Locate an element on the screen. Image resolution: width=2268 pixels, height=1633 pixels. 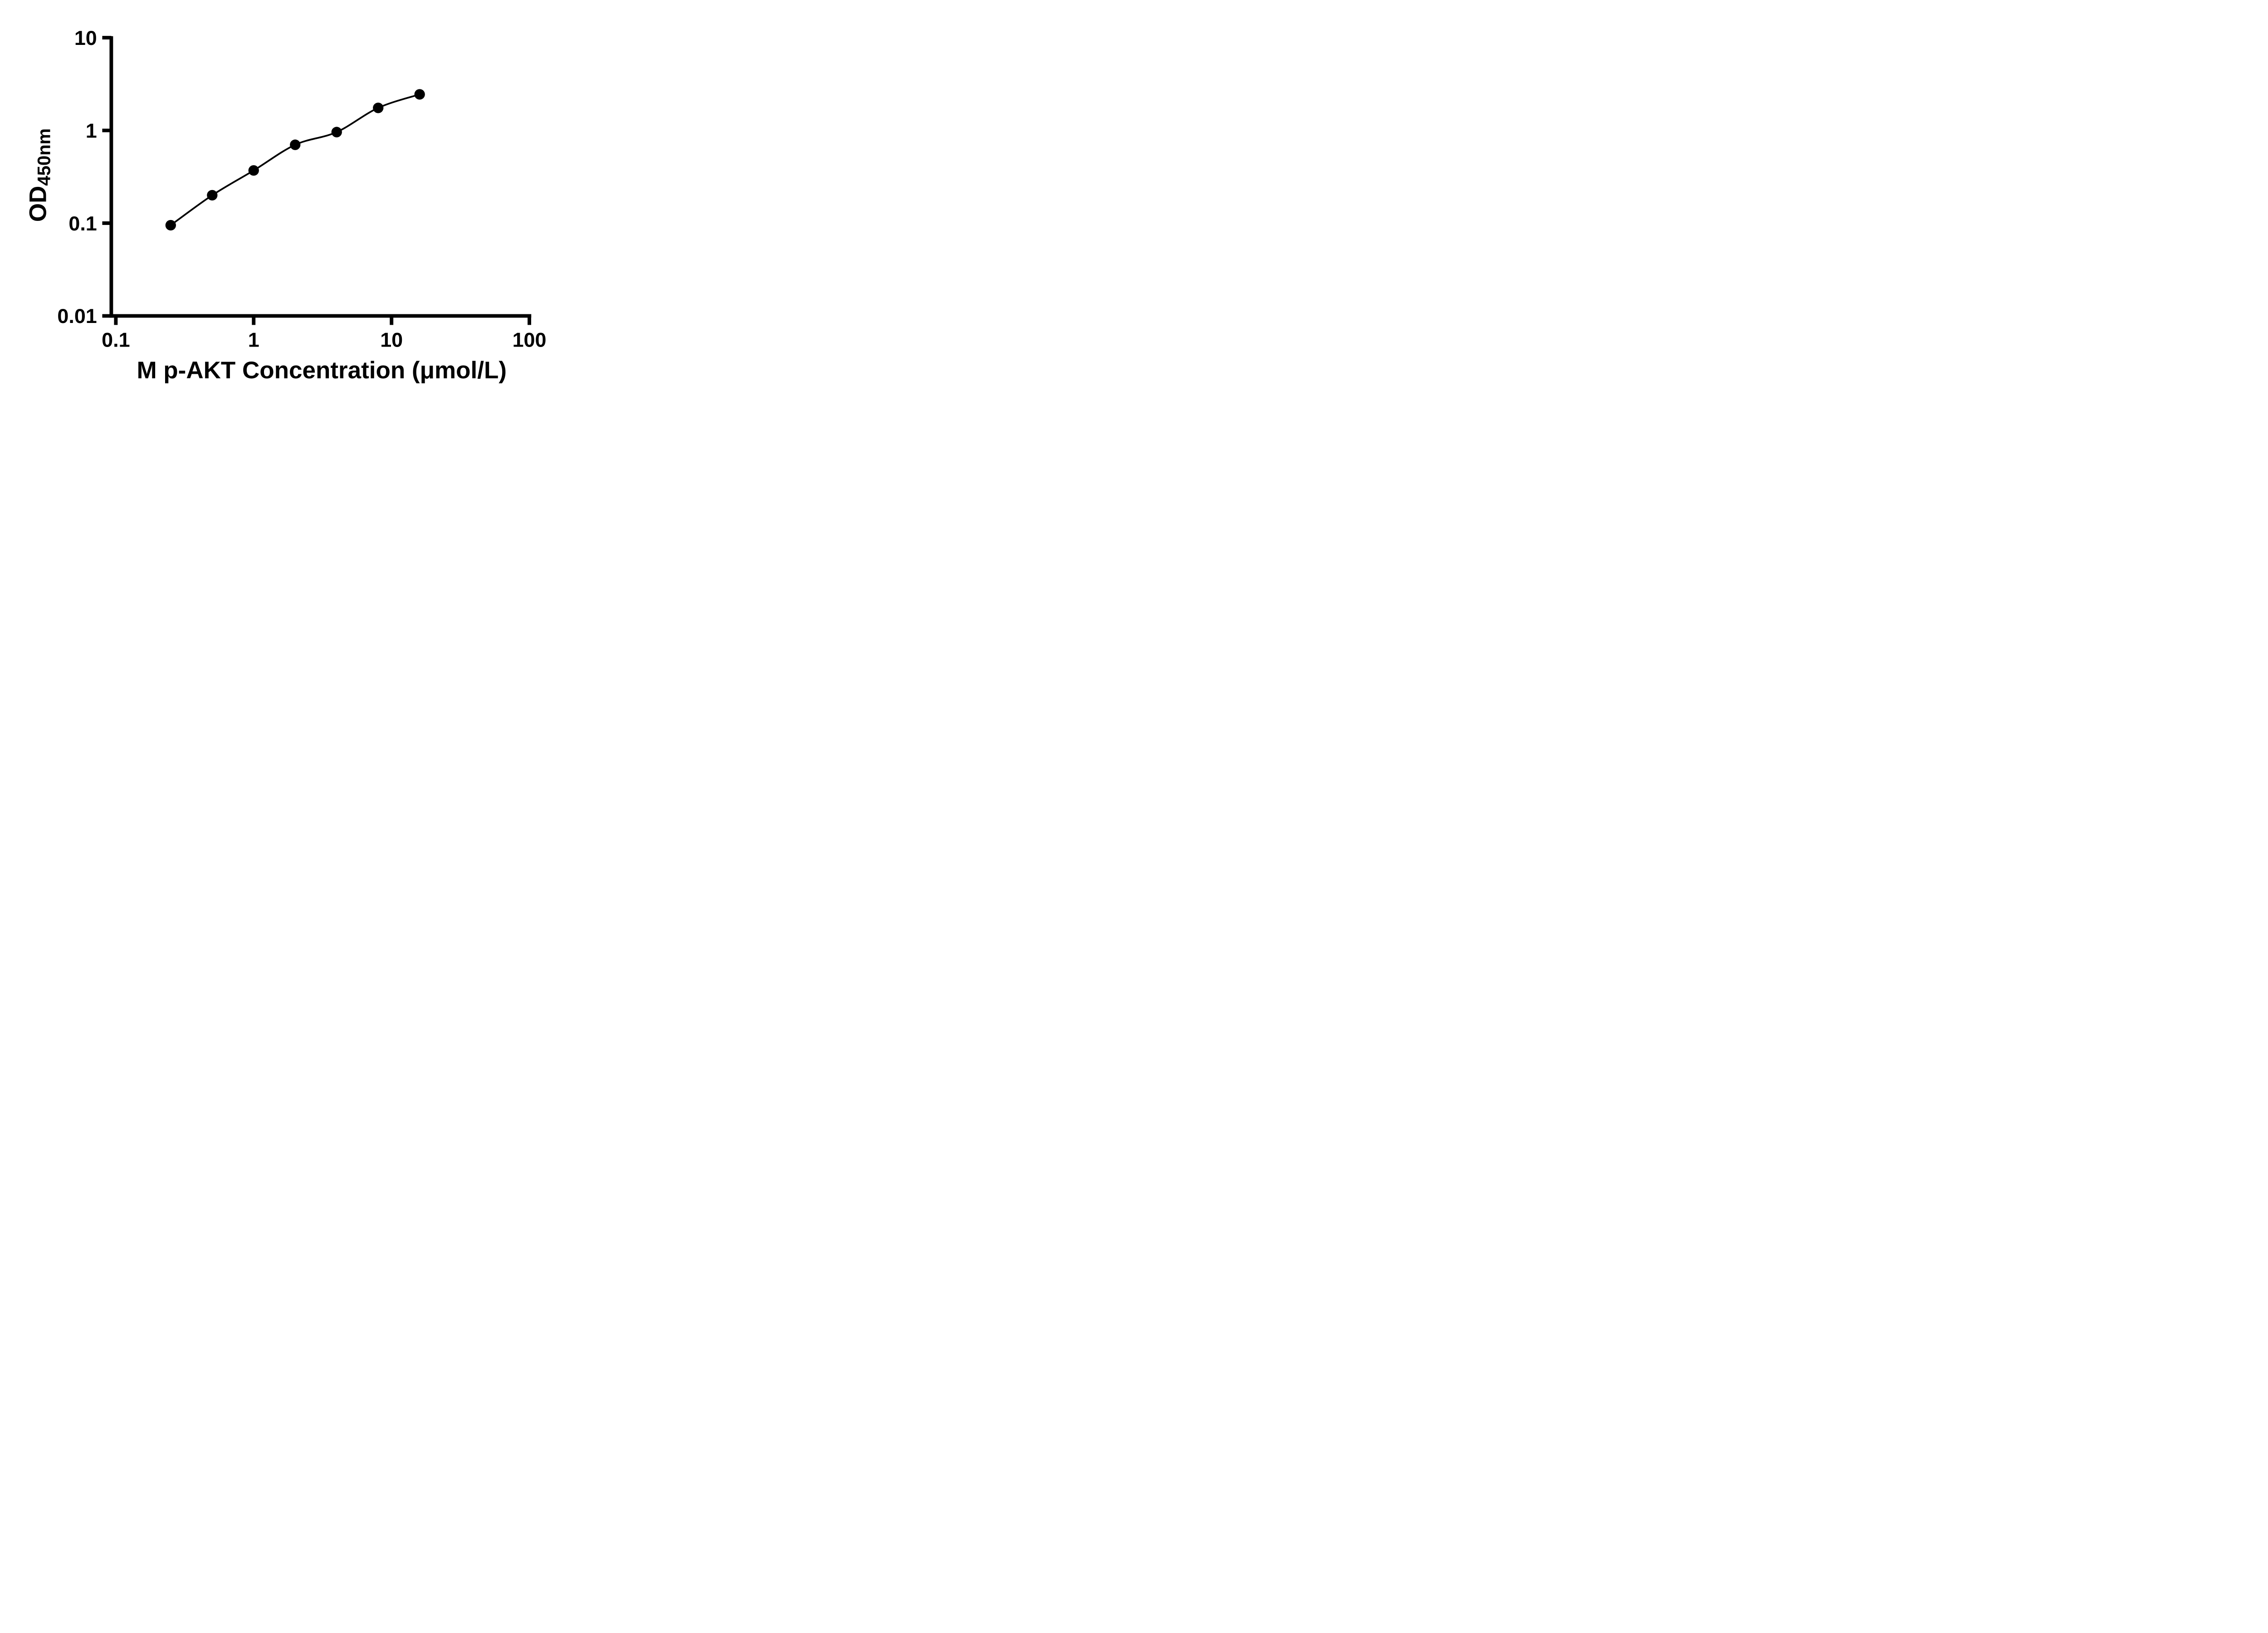
x-tick-label: 10 is located at coordinates (392, 340).